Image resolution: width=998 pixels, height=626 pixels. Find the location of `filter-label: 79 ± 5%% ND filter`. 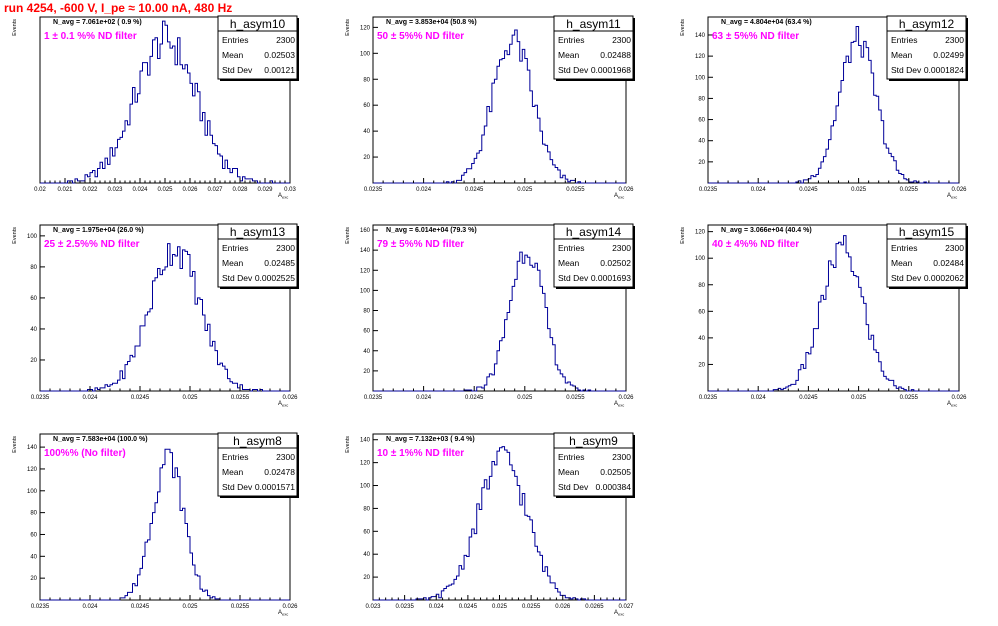

filter-label: 79 ± 5%% ND filter is located at coordinates (420, 244).